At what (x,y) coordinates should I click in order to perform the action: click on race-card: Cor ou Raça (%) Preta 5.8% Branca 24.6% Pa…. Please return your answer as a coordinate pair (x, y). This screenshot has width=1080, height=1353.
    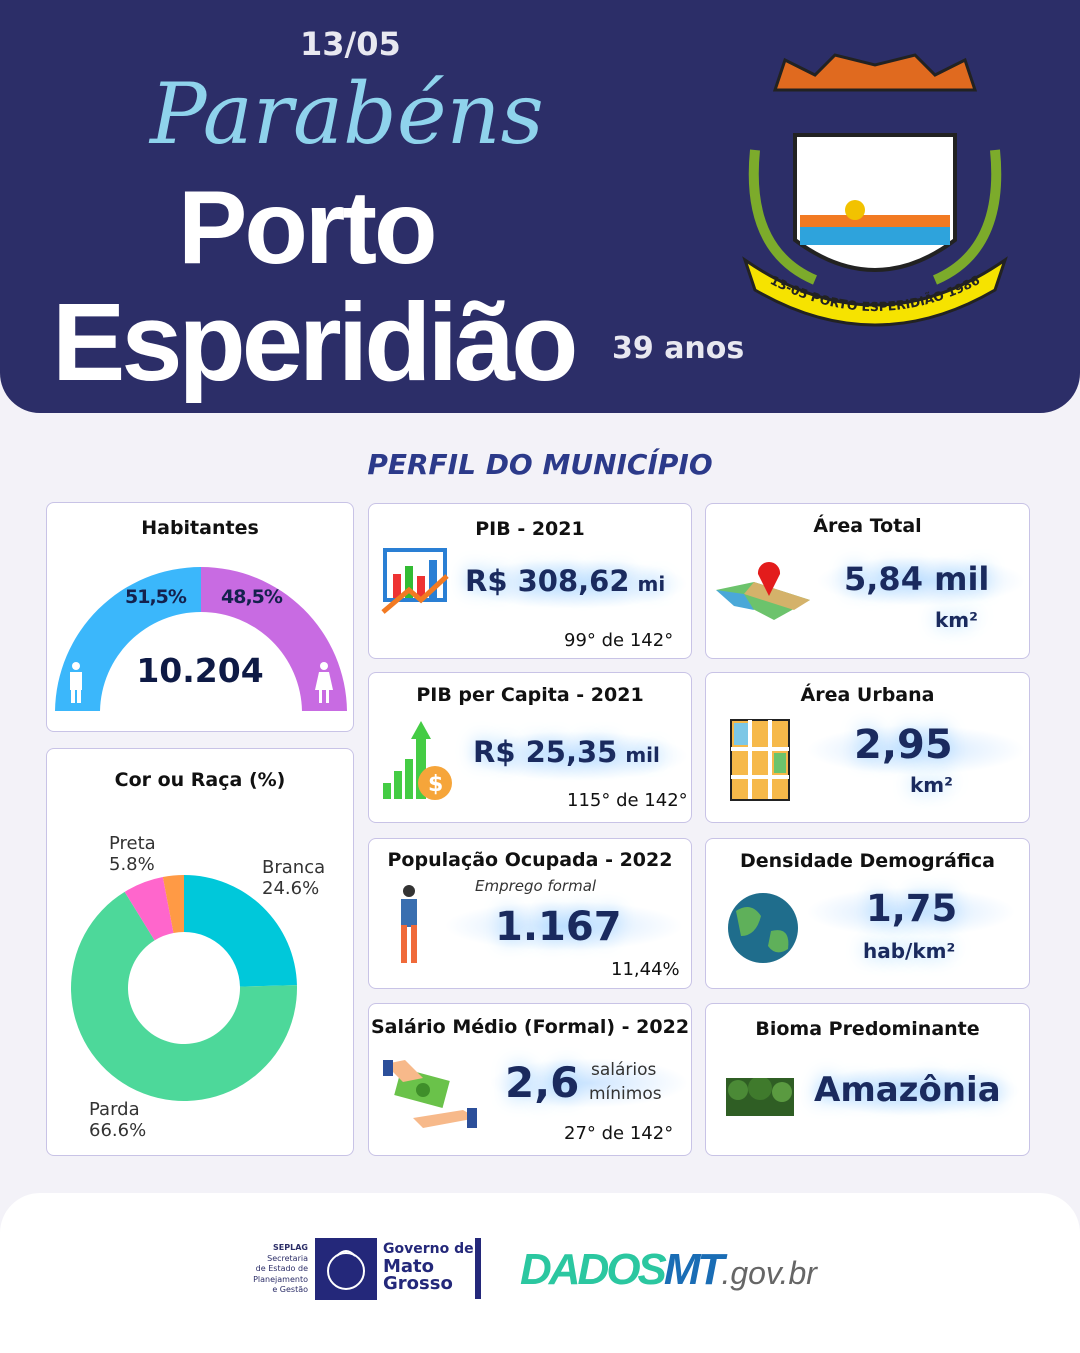
    Looking at the image, I should click on (200, 952).